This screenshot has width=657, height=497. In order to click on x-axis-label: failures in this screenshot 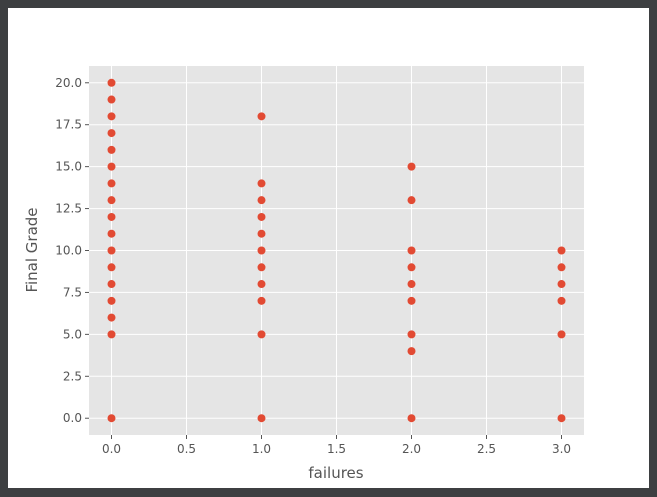, I will do `click(335, 473)`.